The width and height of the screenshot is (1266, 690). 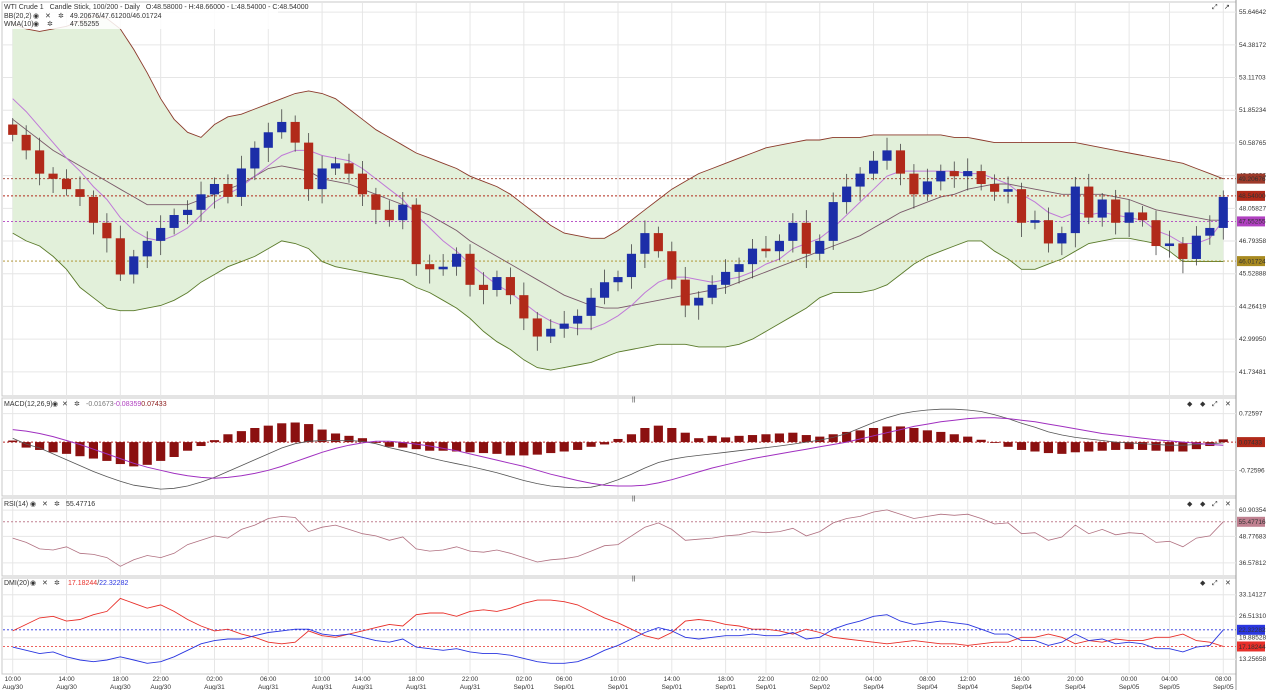 I want to click on bb-values: 49.20676/47.61200/46.01724, so click(x=116, y=16).